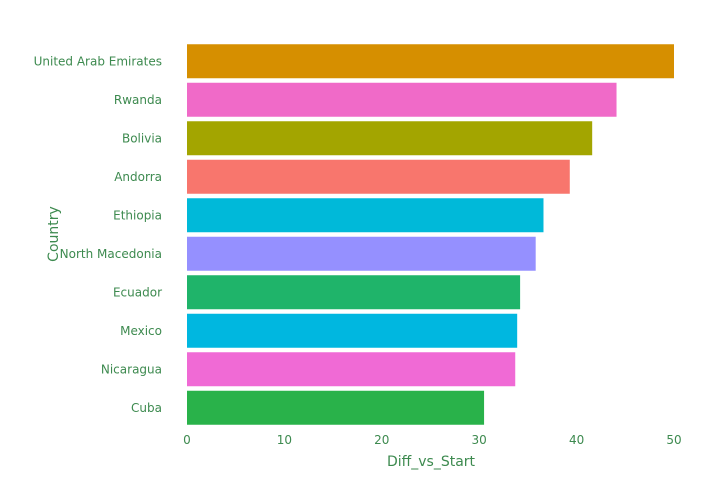 The height and width of the screenshot is (487, 718). Describe the element at coordinates (141, 331) in the screenshot. I see `y-tick-label: Mexico` at that location.